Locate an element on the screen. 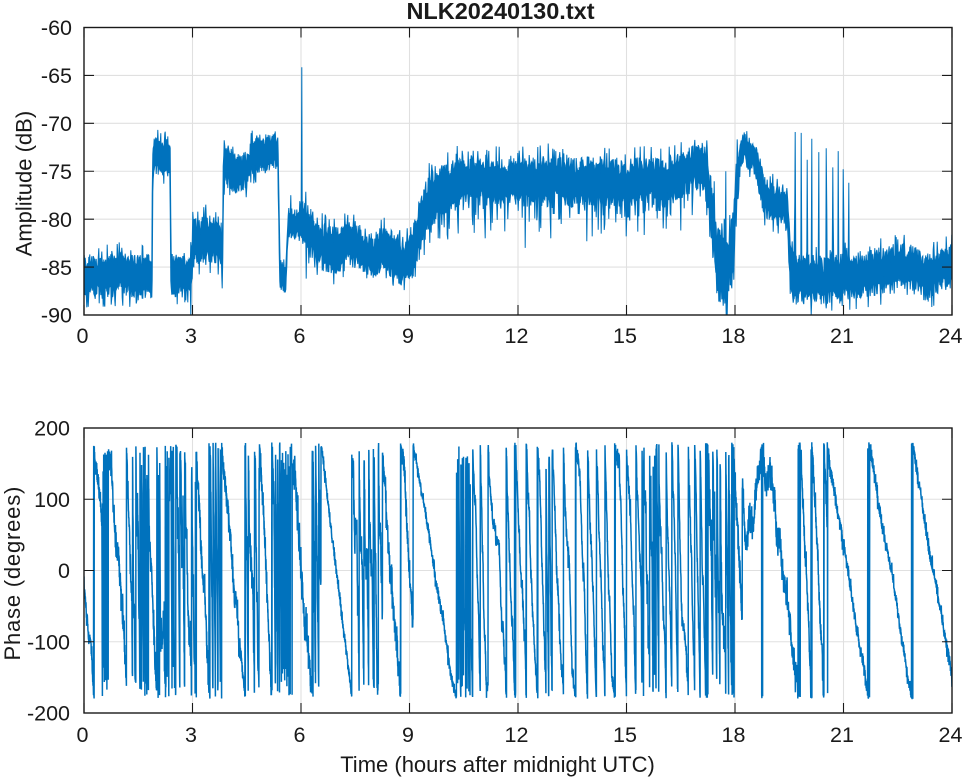 This screenshot has height=783, width=964. svg-text: -100 is located at coordinates (48, 643).